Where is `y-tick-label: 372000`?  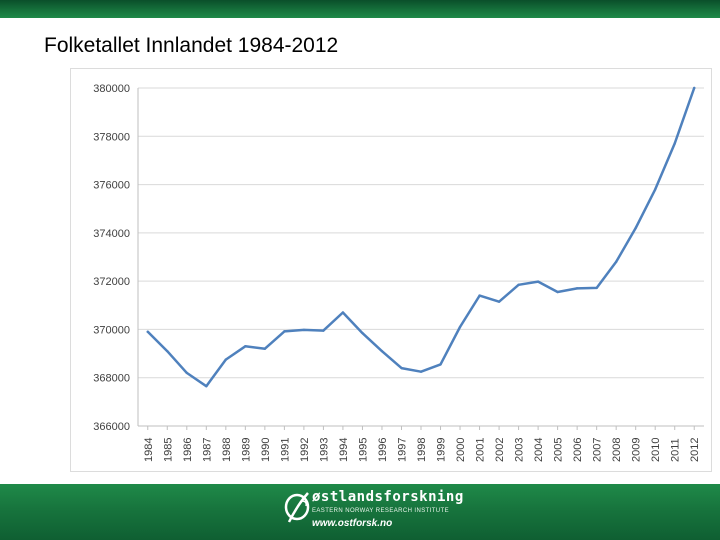
y-tick-label: 372000 is located at coordinates (111, 282).